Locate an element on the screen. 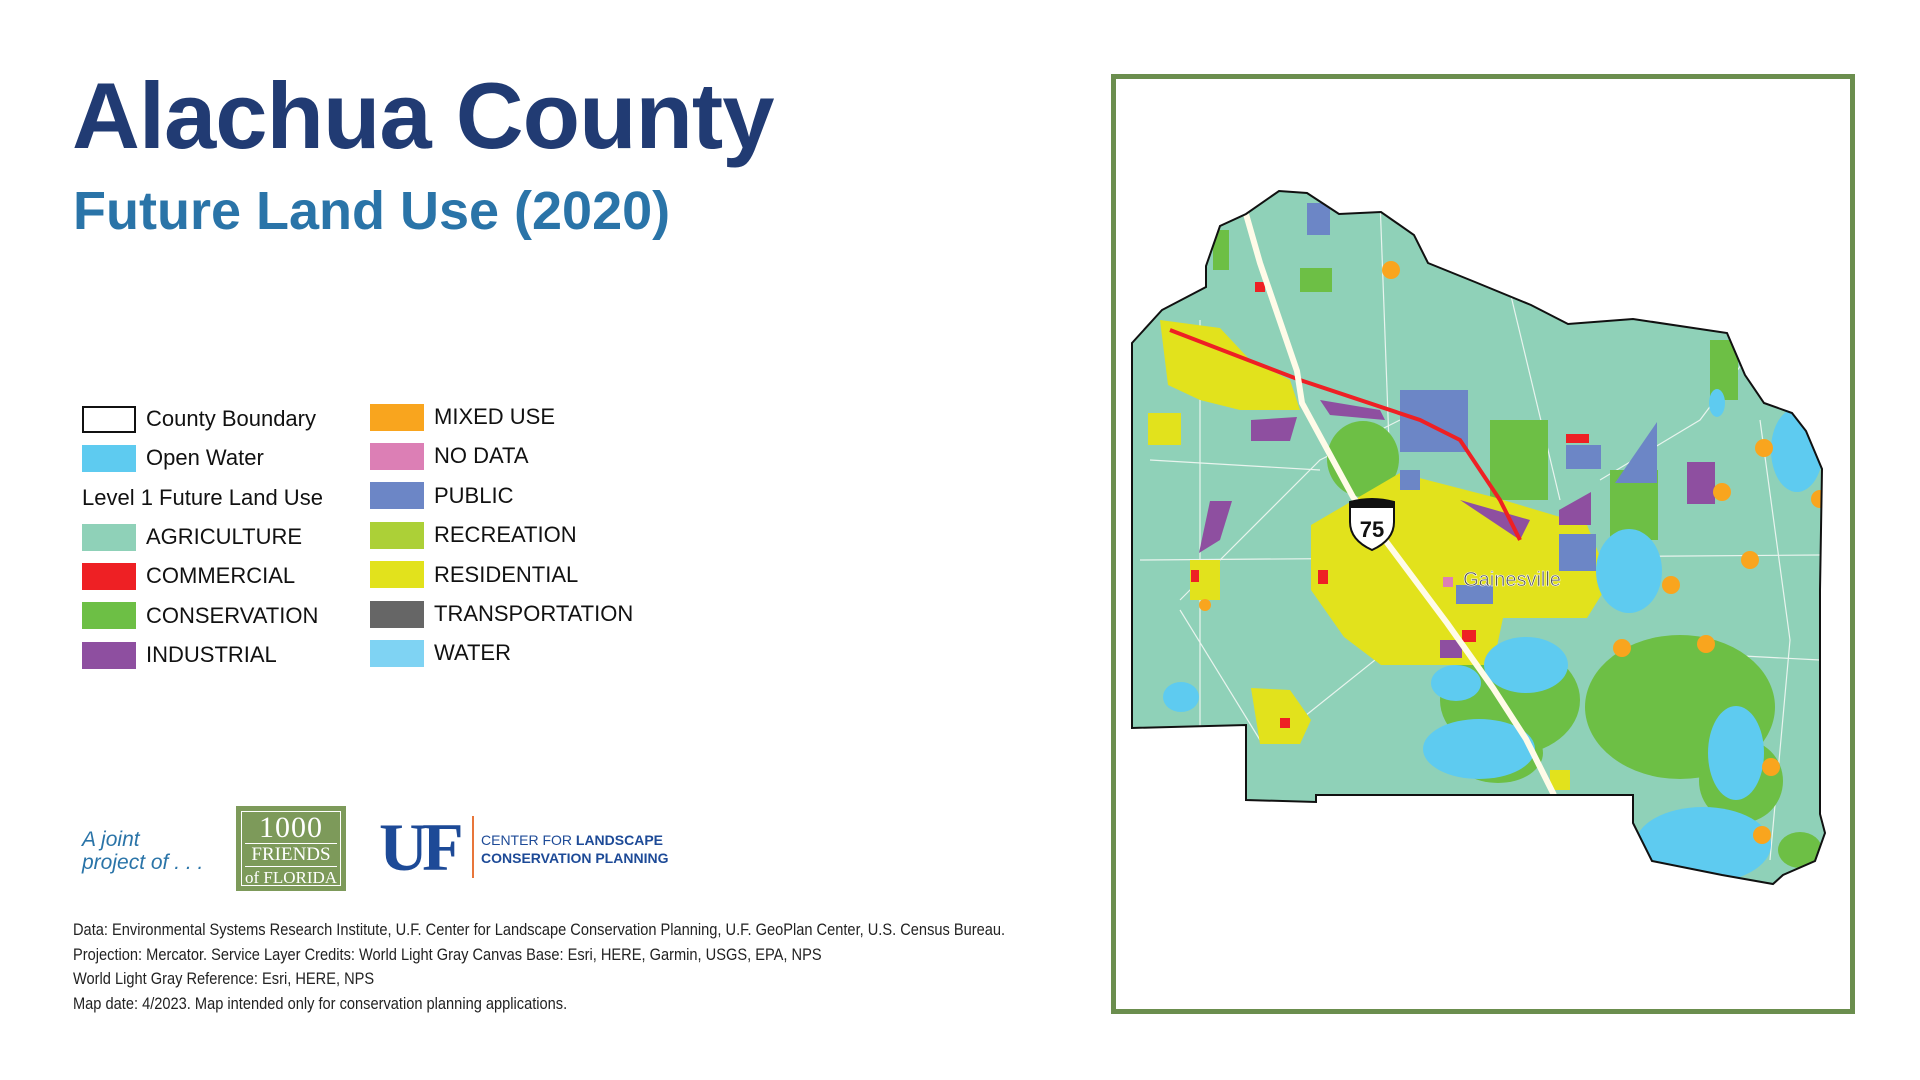 The image size is (1920, 1080). 1000-friends-of-florida-logo: 1000 FRIENDS of FLORIDA is located at coordinates (291, 848).